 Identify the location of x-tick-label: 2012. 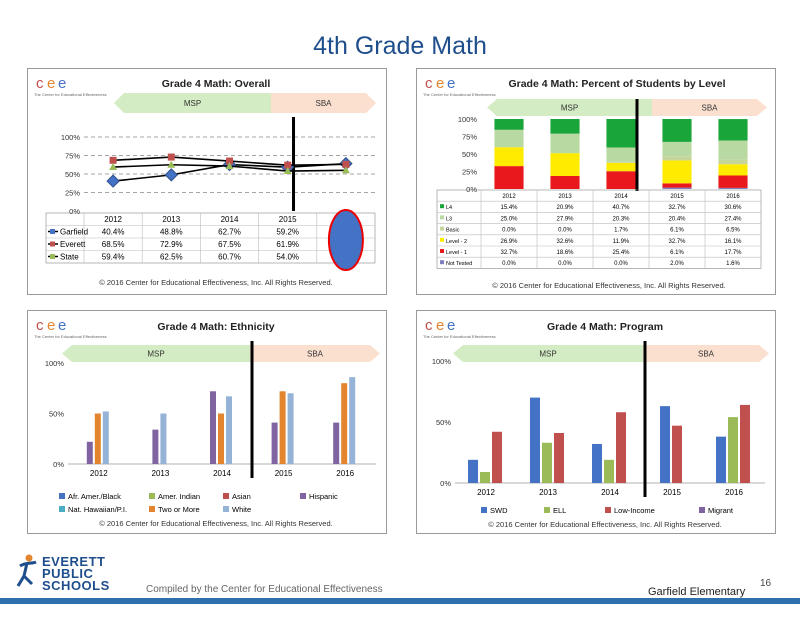
(486, 492).